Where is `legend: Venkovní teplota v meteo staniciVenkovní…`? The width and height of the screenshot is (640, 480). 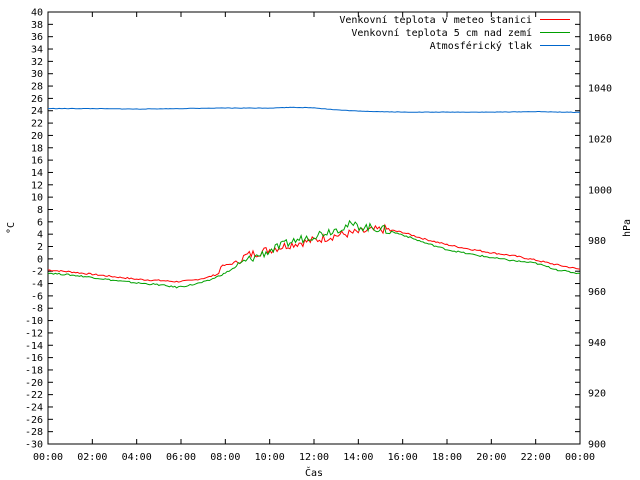 legend: Venkovní teplota v meteo staniciVenkovní… is located at coordinates (454, 33).